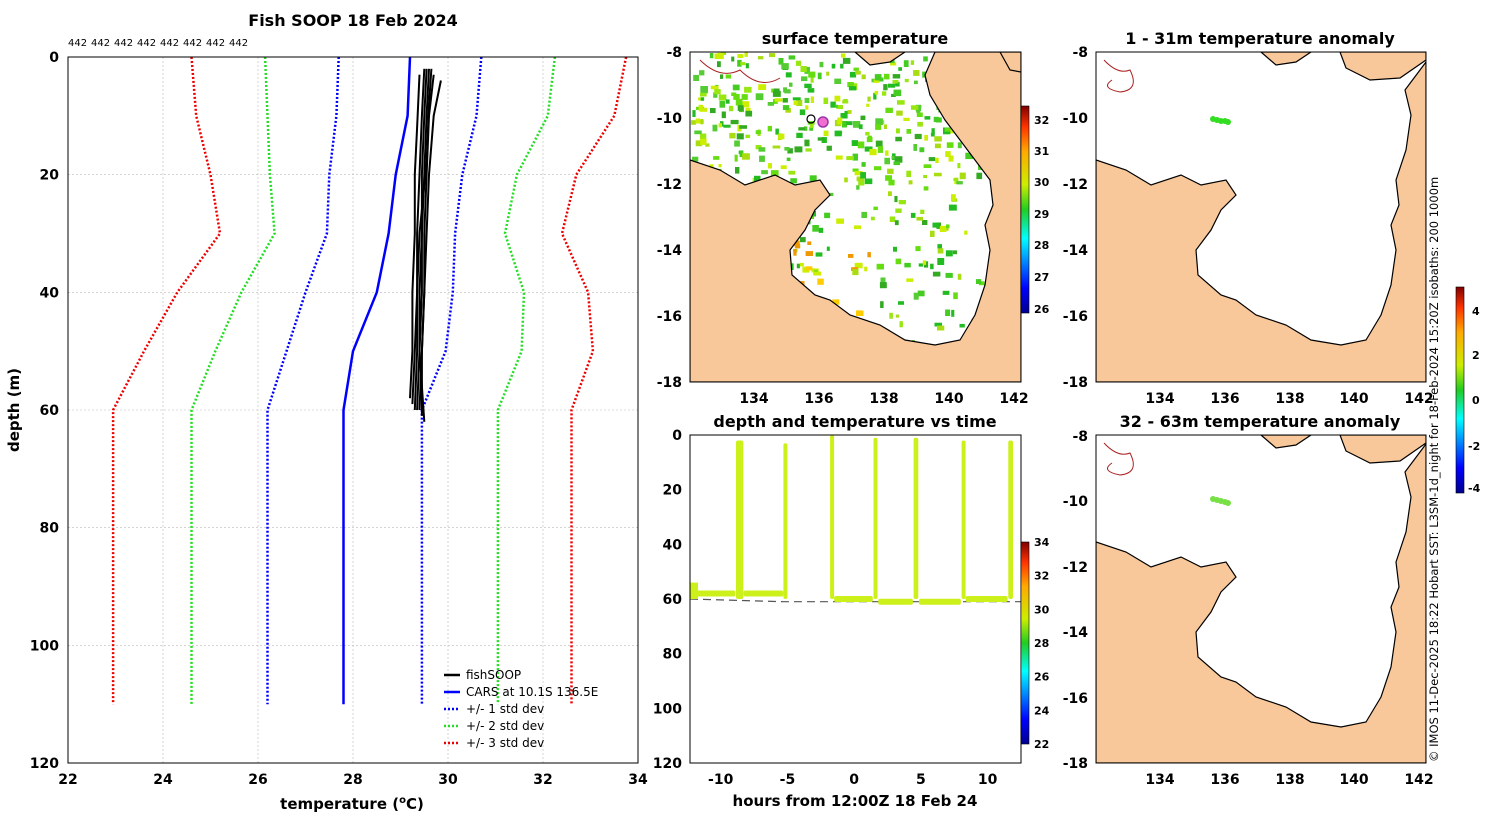 The width and height of the screenshot is (1500, 820). Describe the element at coordinates (667, 764) in the screenshot. I see `y-tick-label: 120` at that location.